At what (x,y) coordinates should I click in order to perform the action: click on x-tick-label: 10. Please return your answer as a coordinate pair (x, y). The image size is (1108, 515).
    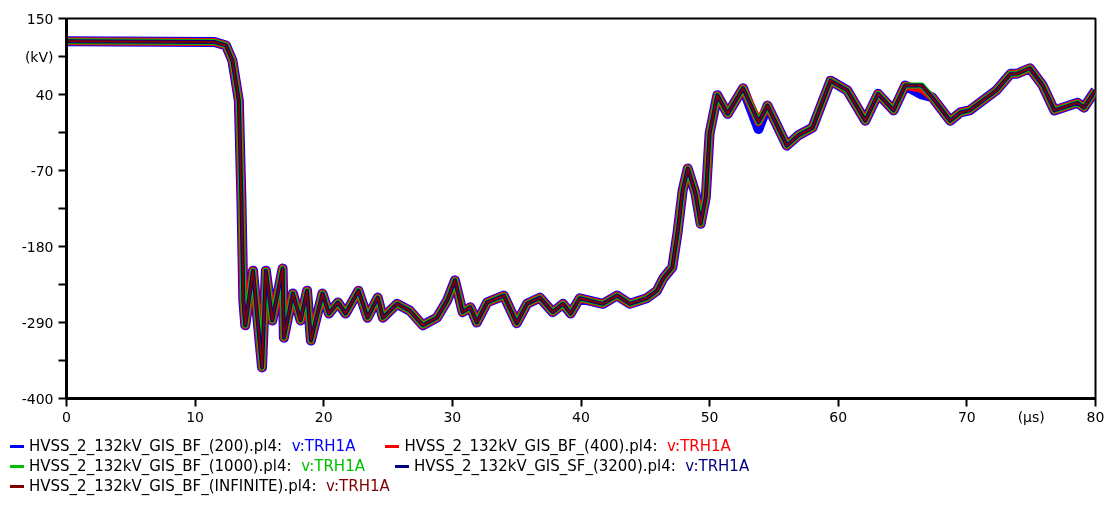
    Looking at the image, I should click on (195, 416).